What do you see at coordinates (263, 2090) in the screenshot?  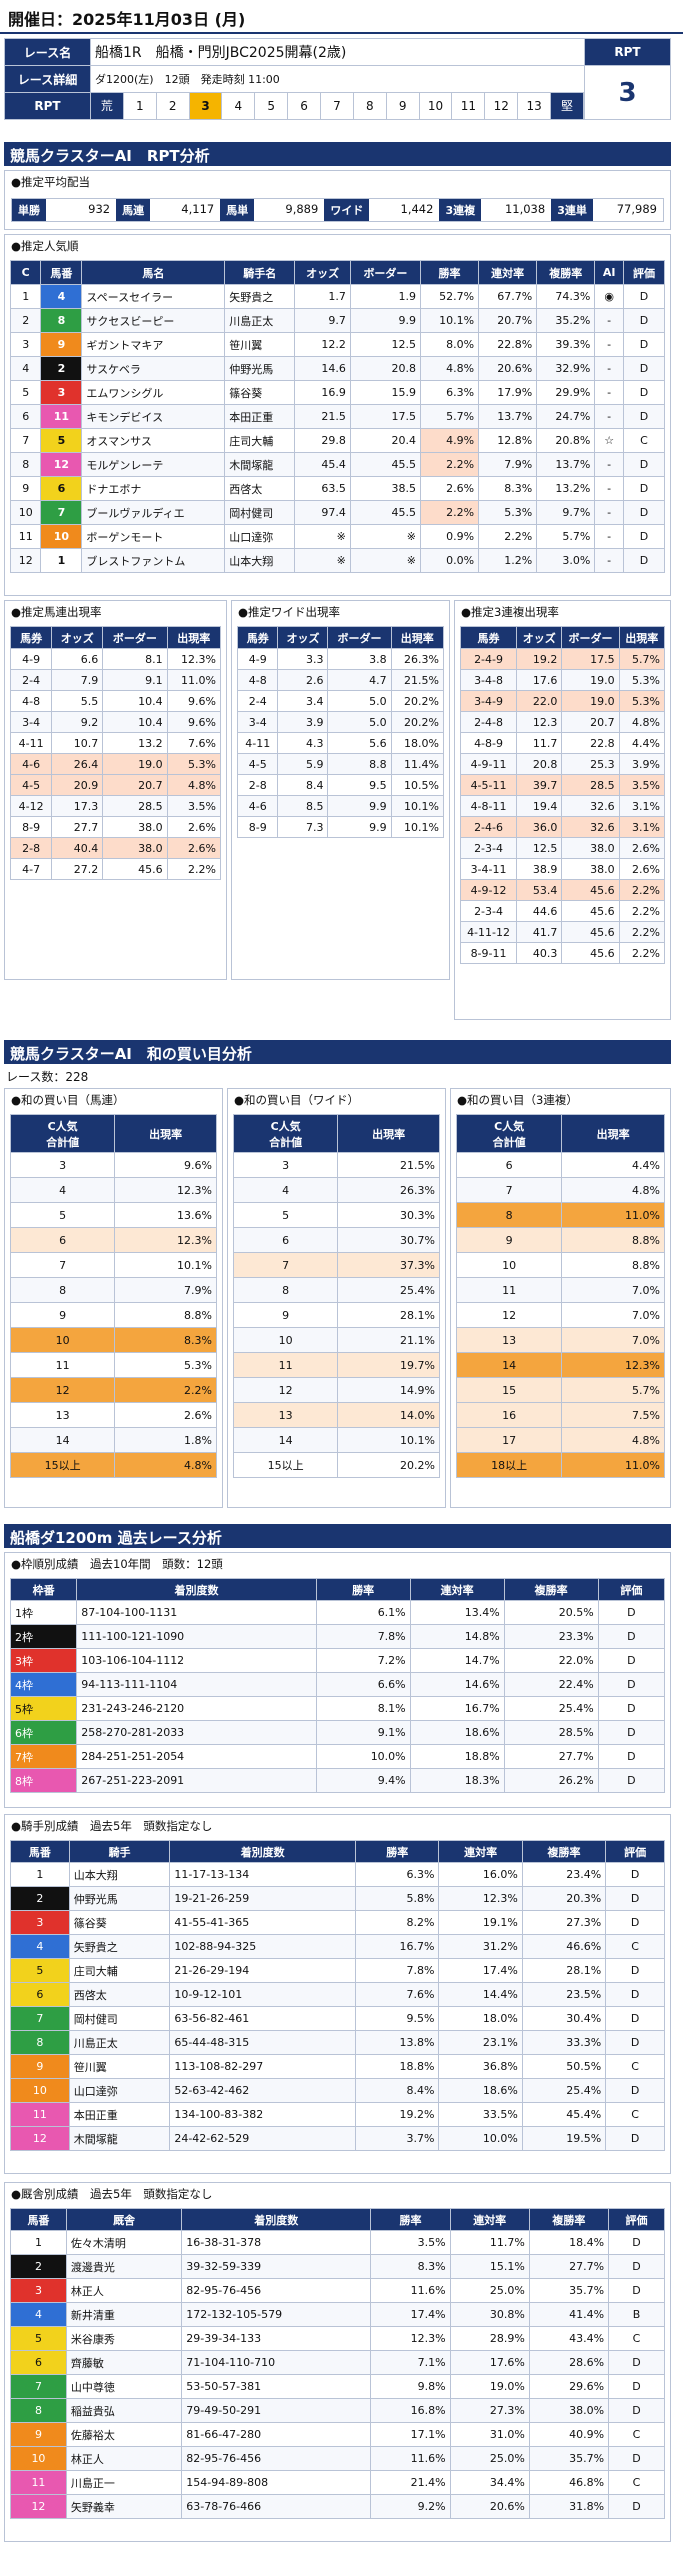 I see `table-cell: 52-63-42-462` at bounding box center [263, 2090].